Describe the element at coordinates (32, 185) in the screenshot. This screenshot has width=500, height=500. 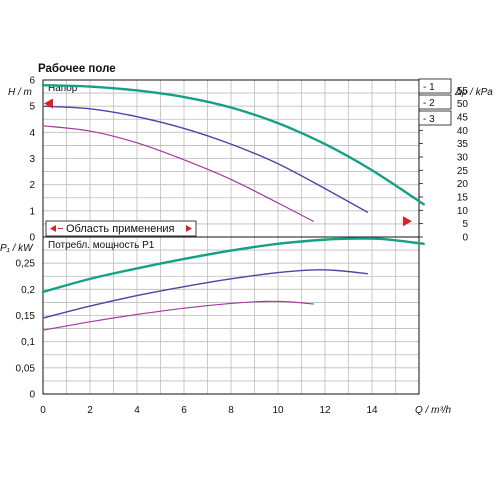
I see `top-left-tick-label: 2` at that location.